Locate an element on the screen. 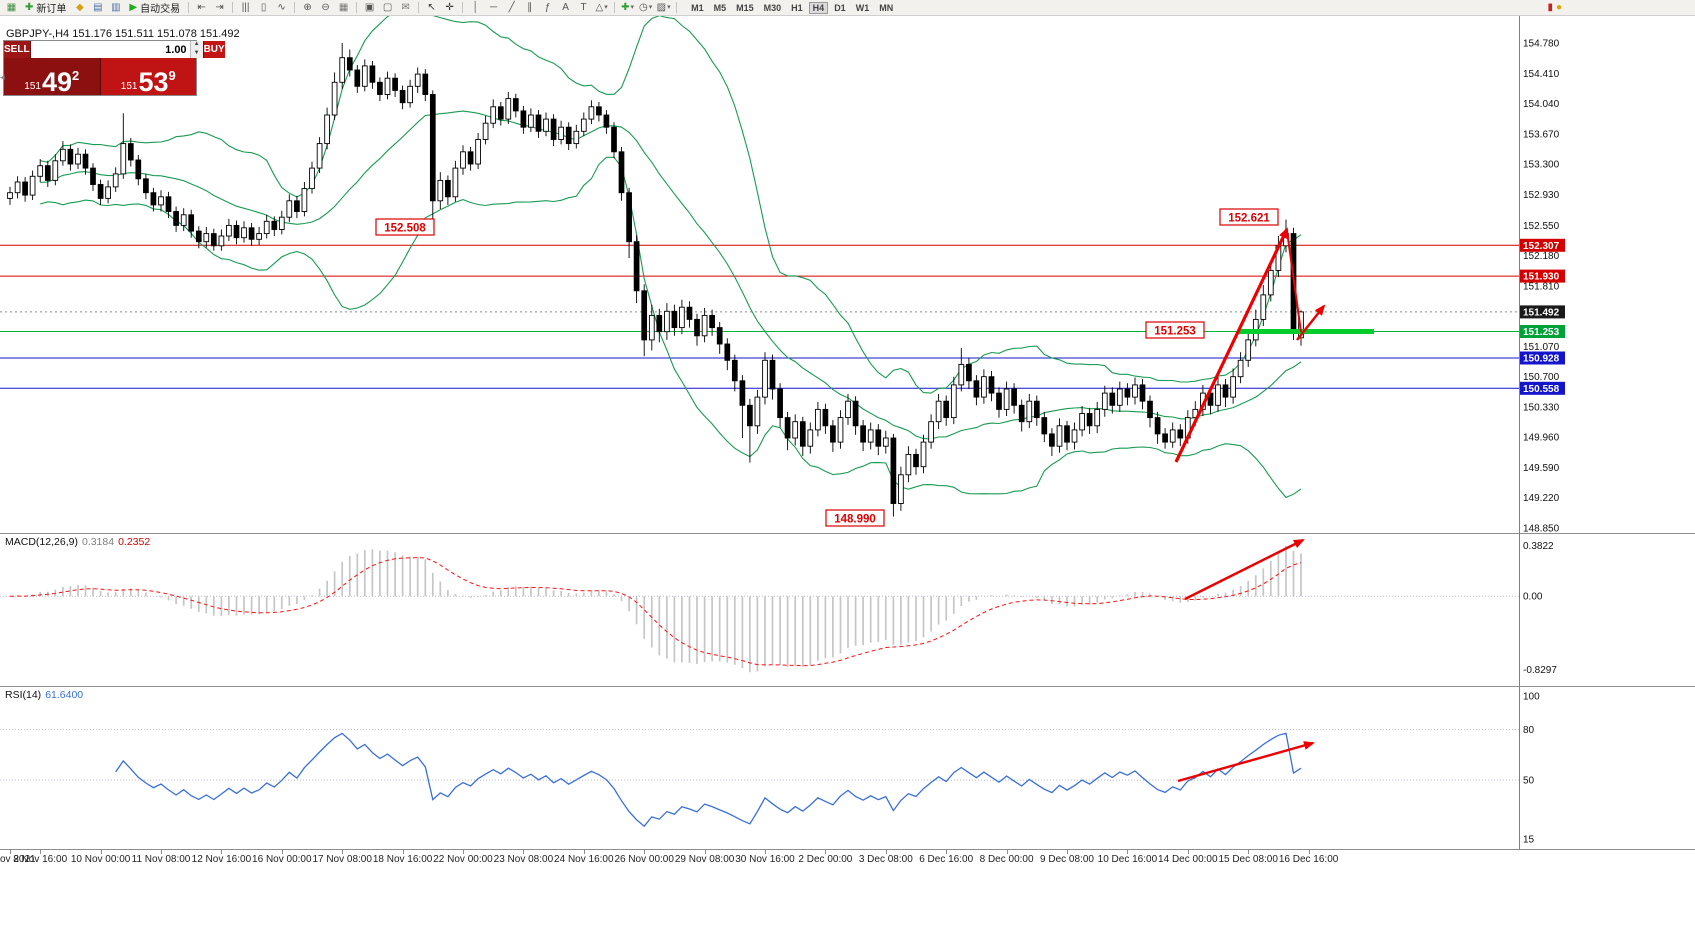 Image resolution: width=1695 pixels, height=935 pixels. buy-price-panel: 151 53 9 is located at coordinates (148, 77).